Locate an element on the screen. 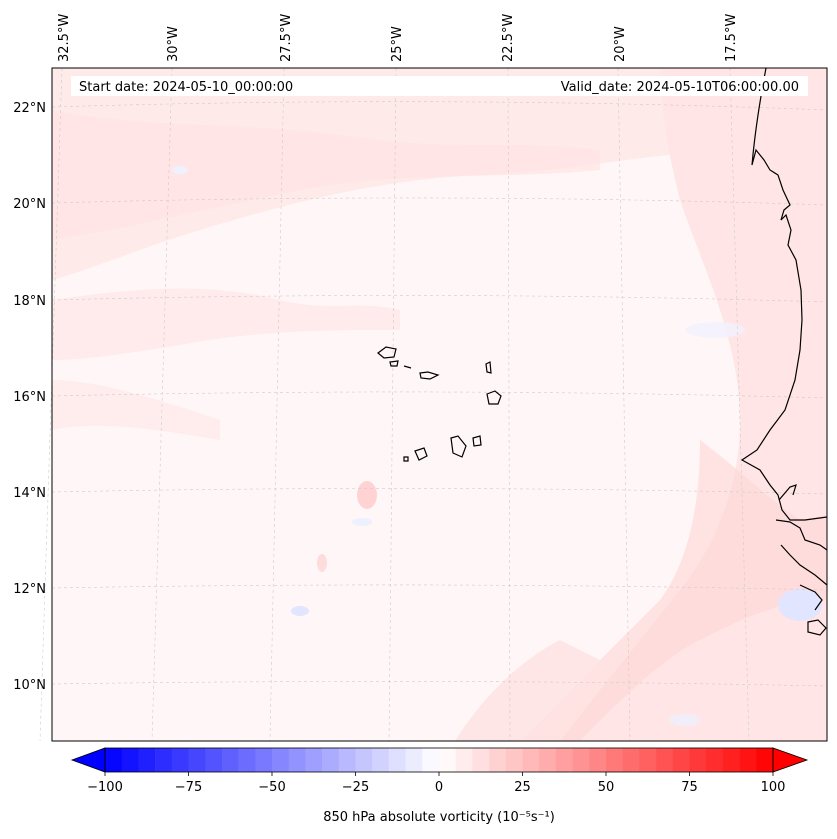  header-bar is located at coordinates (439, 86).